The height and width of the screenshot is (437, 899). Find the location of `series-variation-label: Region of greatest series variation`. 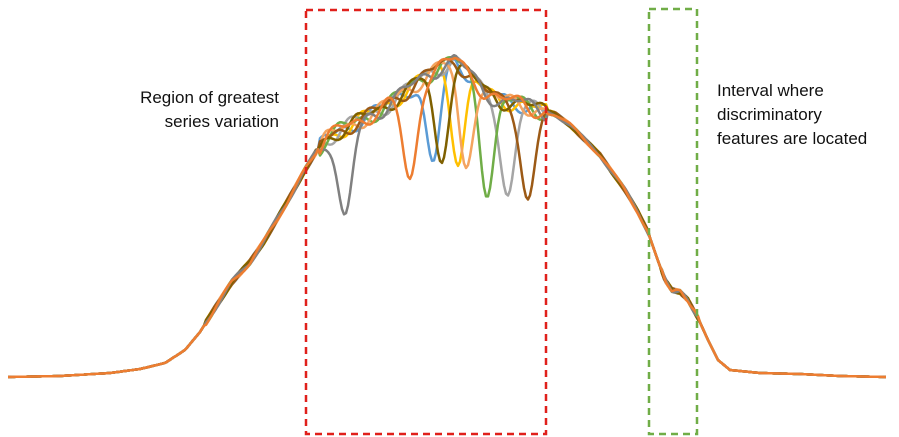

series-variation-label: Region of greatest series variation is located at coordinates (209, 110).